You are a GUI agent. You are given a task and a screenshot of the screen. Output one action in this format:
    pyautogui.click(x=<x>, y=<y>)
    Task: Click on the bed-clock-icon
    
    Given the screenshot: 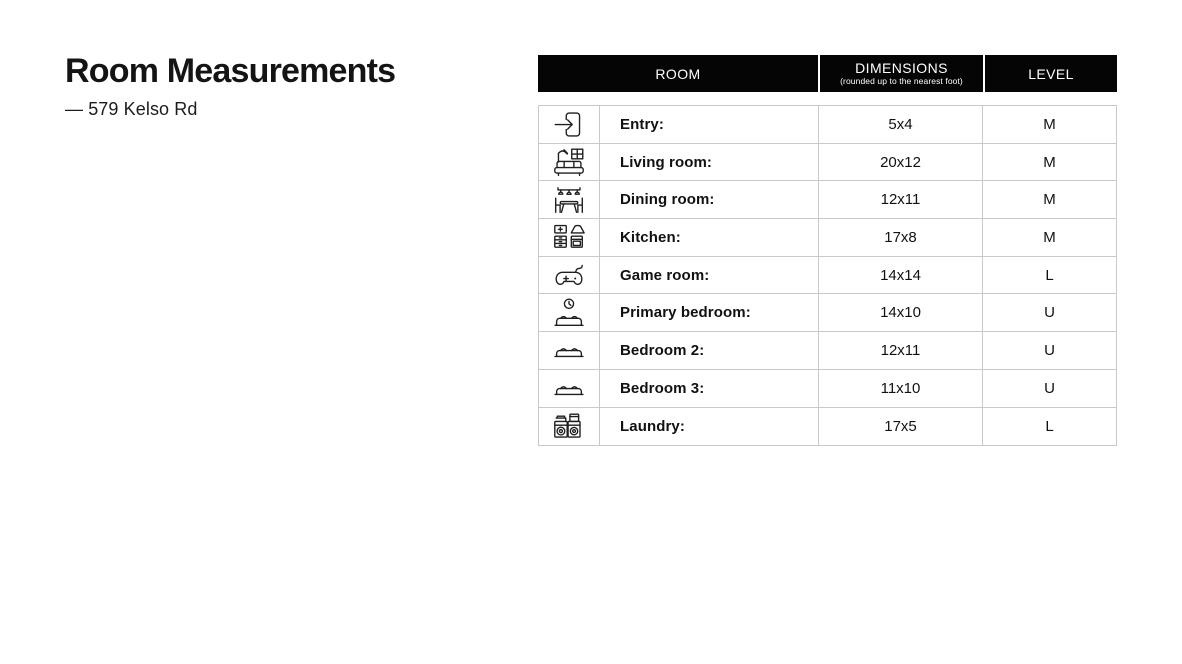 What is the action you would take?
    pyautogui.click(x=569, y=313)
    